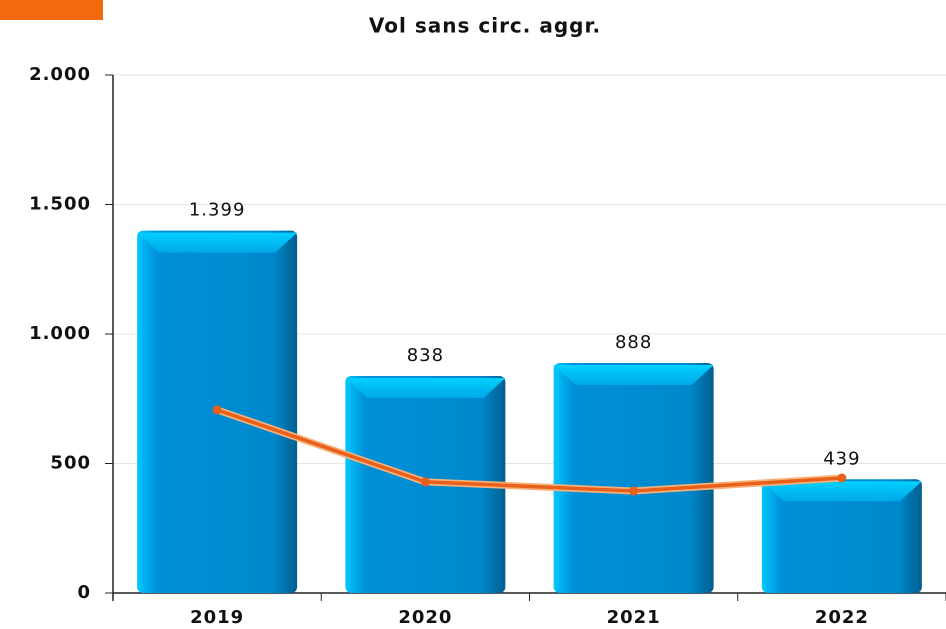 Image resolution: width=946 pixels, height=629 pixels. What do you see at coordinates (425, 617) in the screenshot?
I see `x-tick-label: 2020` at bounding box center [425, 617].